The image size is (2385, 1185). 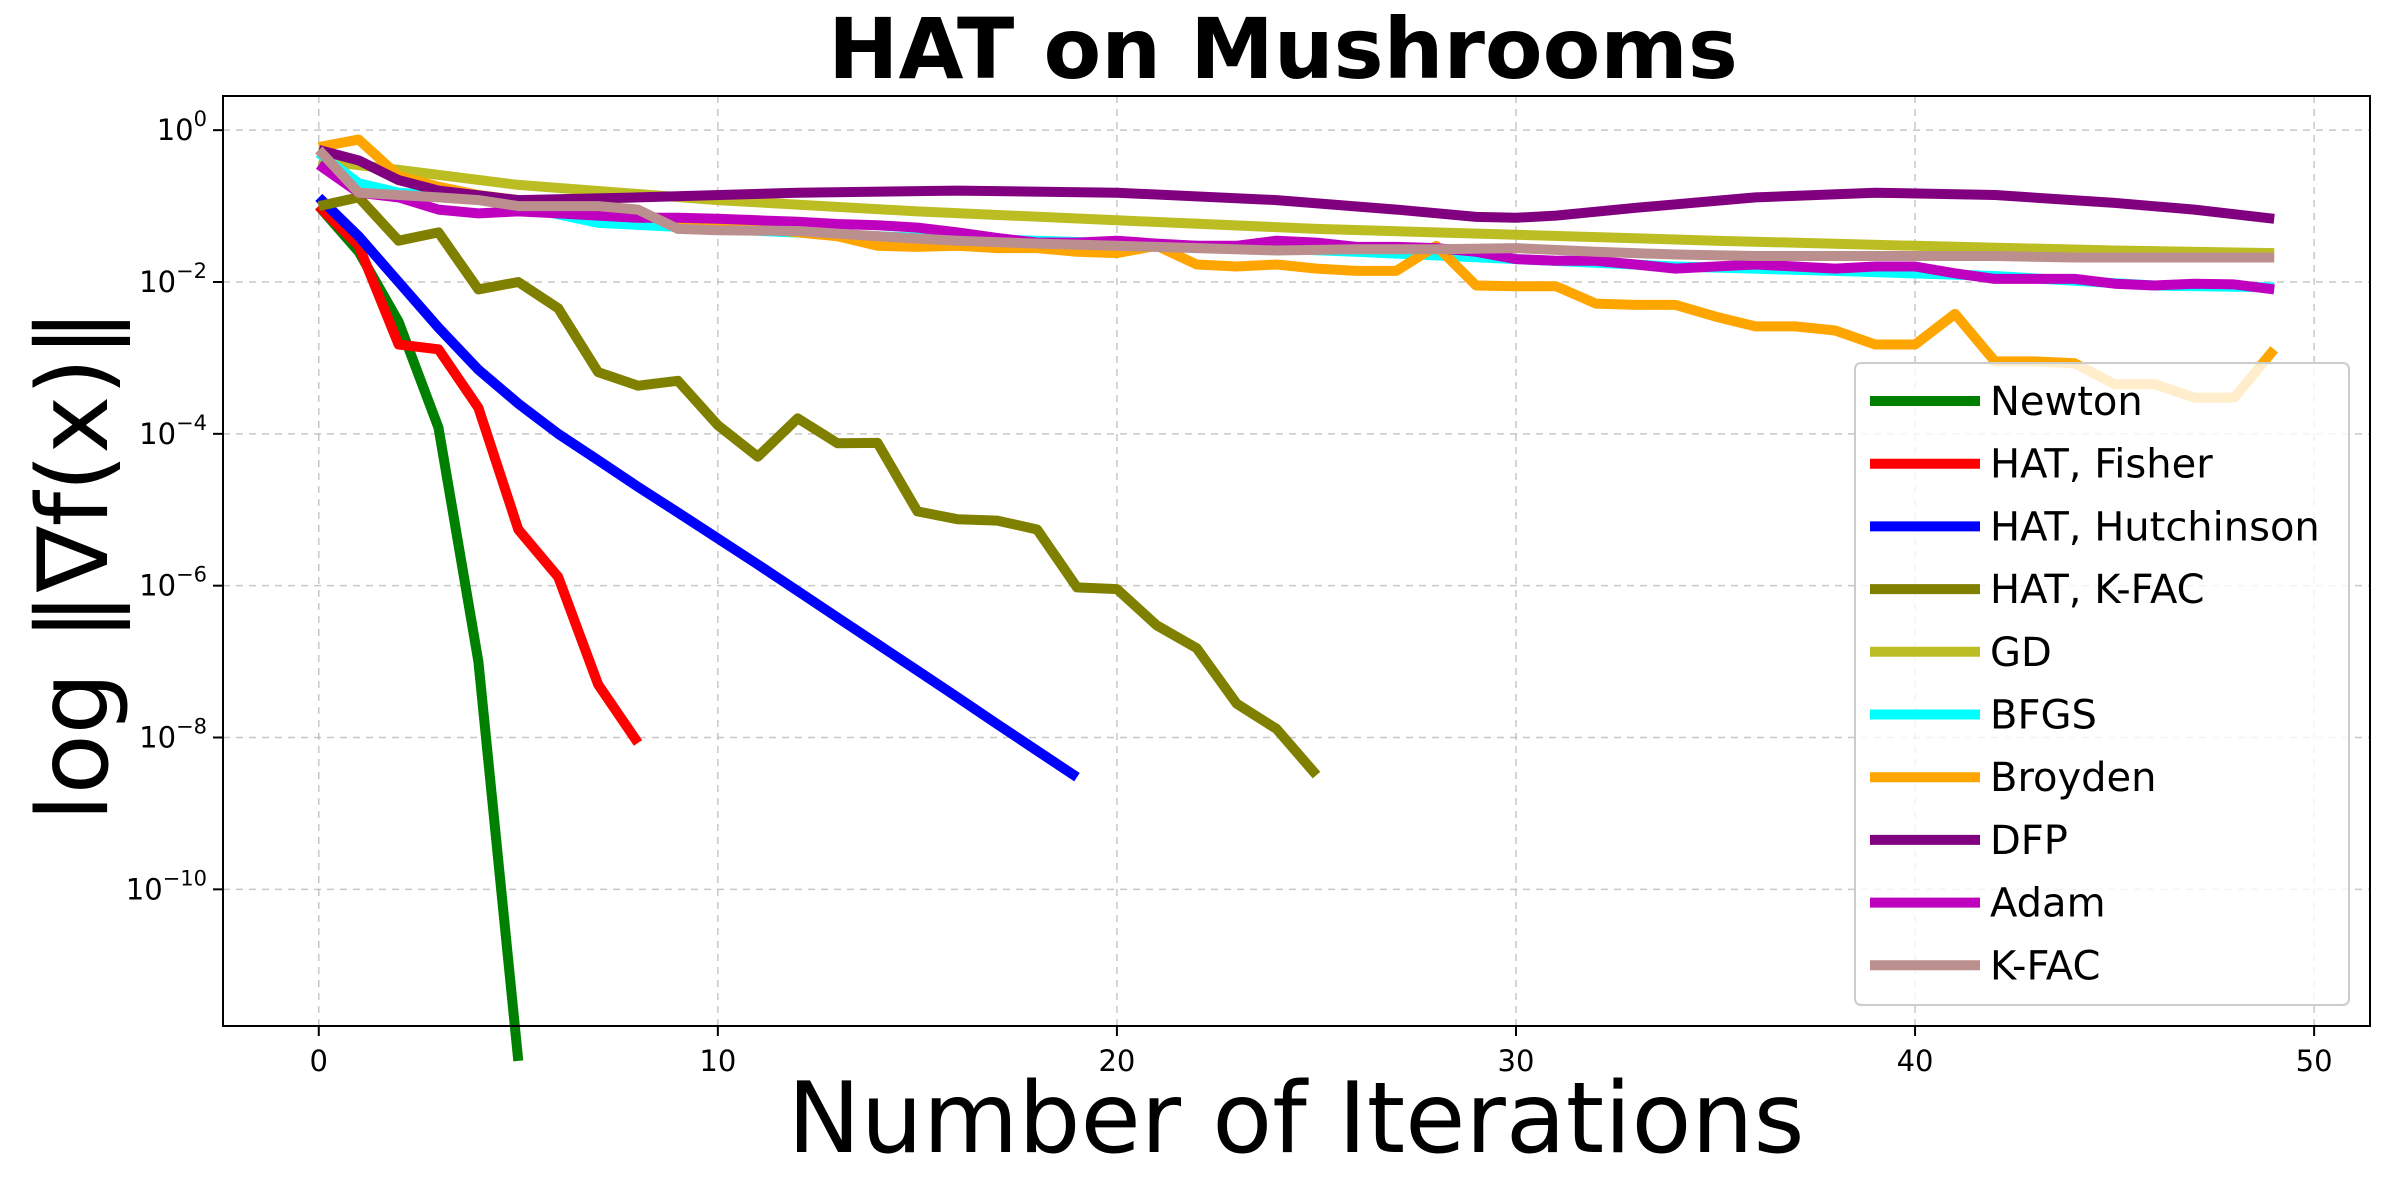 What do you see at coordinates (2097, 590) in the screenshot?
I see `legend-entry-label: HAT, K-FAC` at bounding box center [2097, 590].